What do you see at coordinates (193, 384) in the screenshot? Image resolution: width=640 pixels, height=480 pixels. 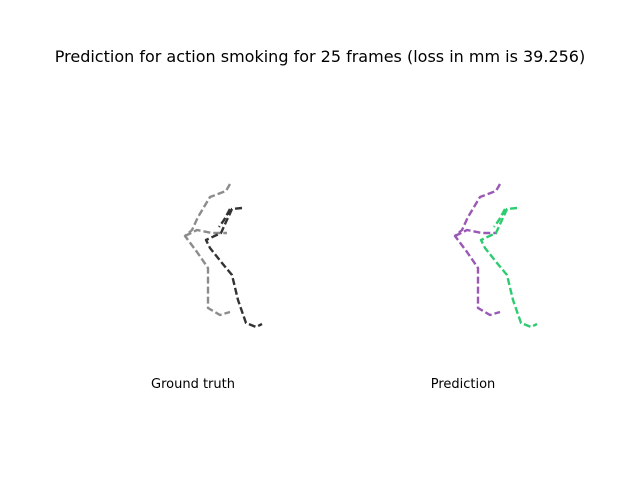 I see `ground-truth-caption: Ground truth` at bounding box center [193, 384].